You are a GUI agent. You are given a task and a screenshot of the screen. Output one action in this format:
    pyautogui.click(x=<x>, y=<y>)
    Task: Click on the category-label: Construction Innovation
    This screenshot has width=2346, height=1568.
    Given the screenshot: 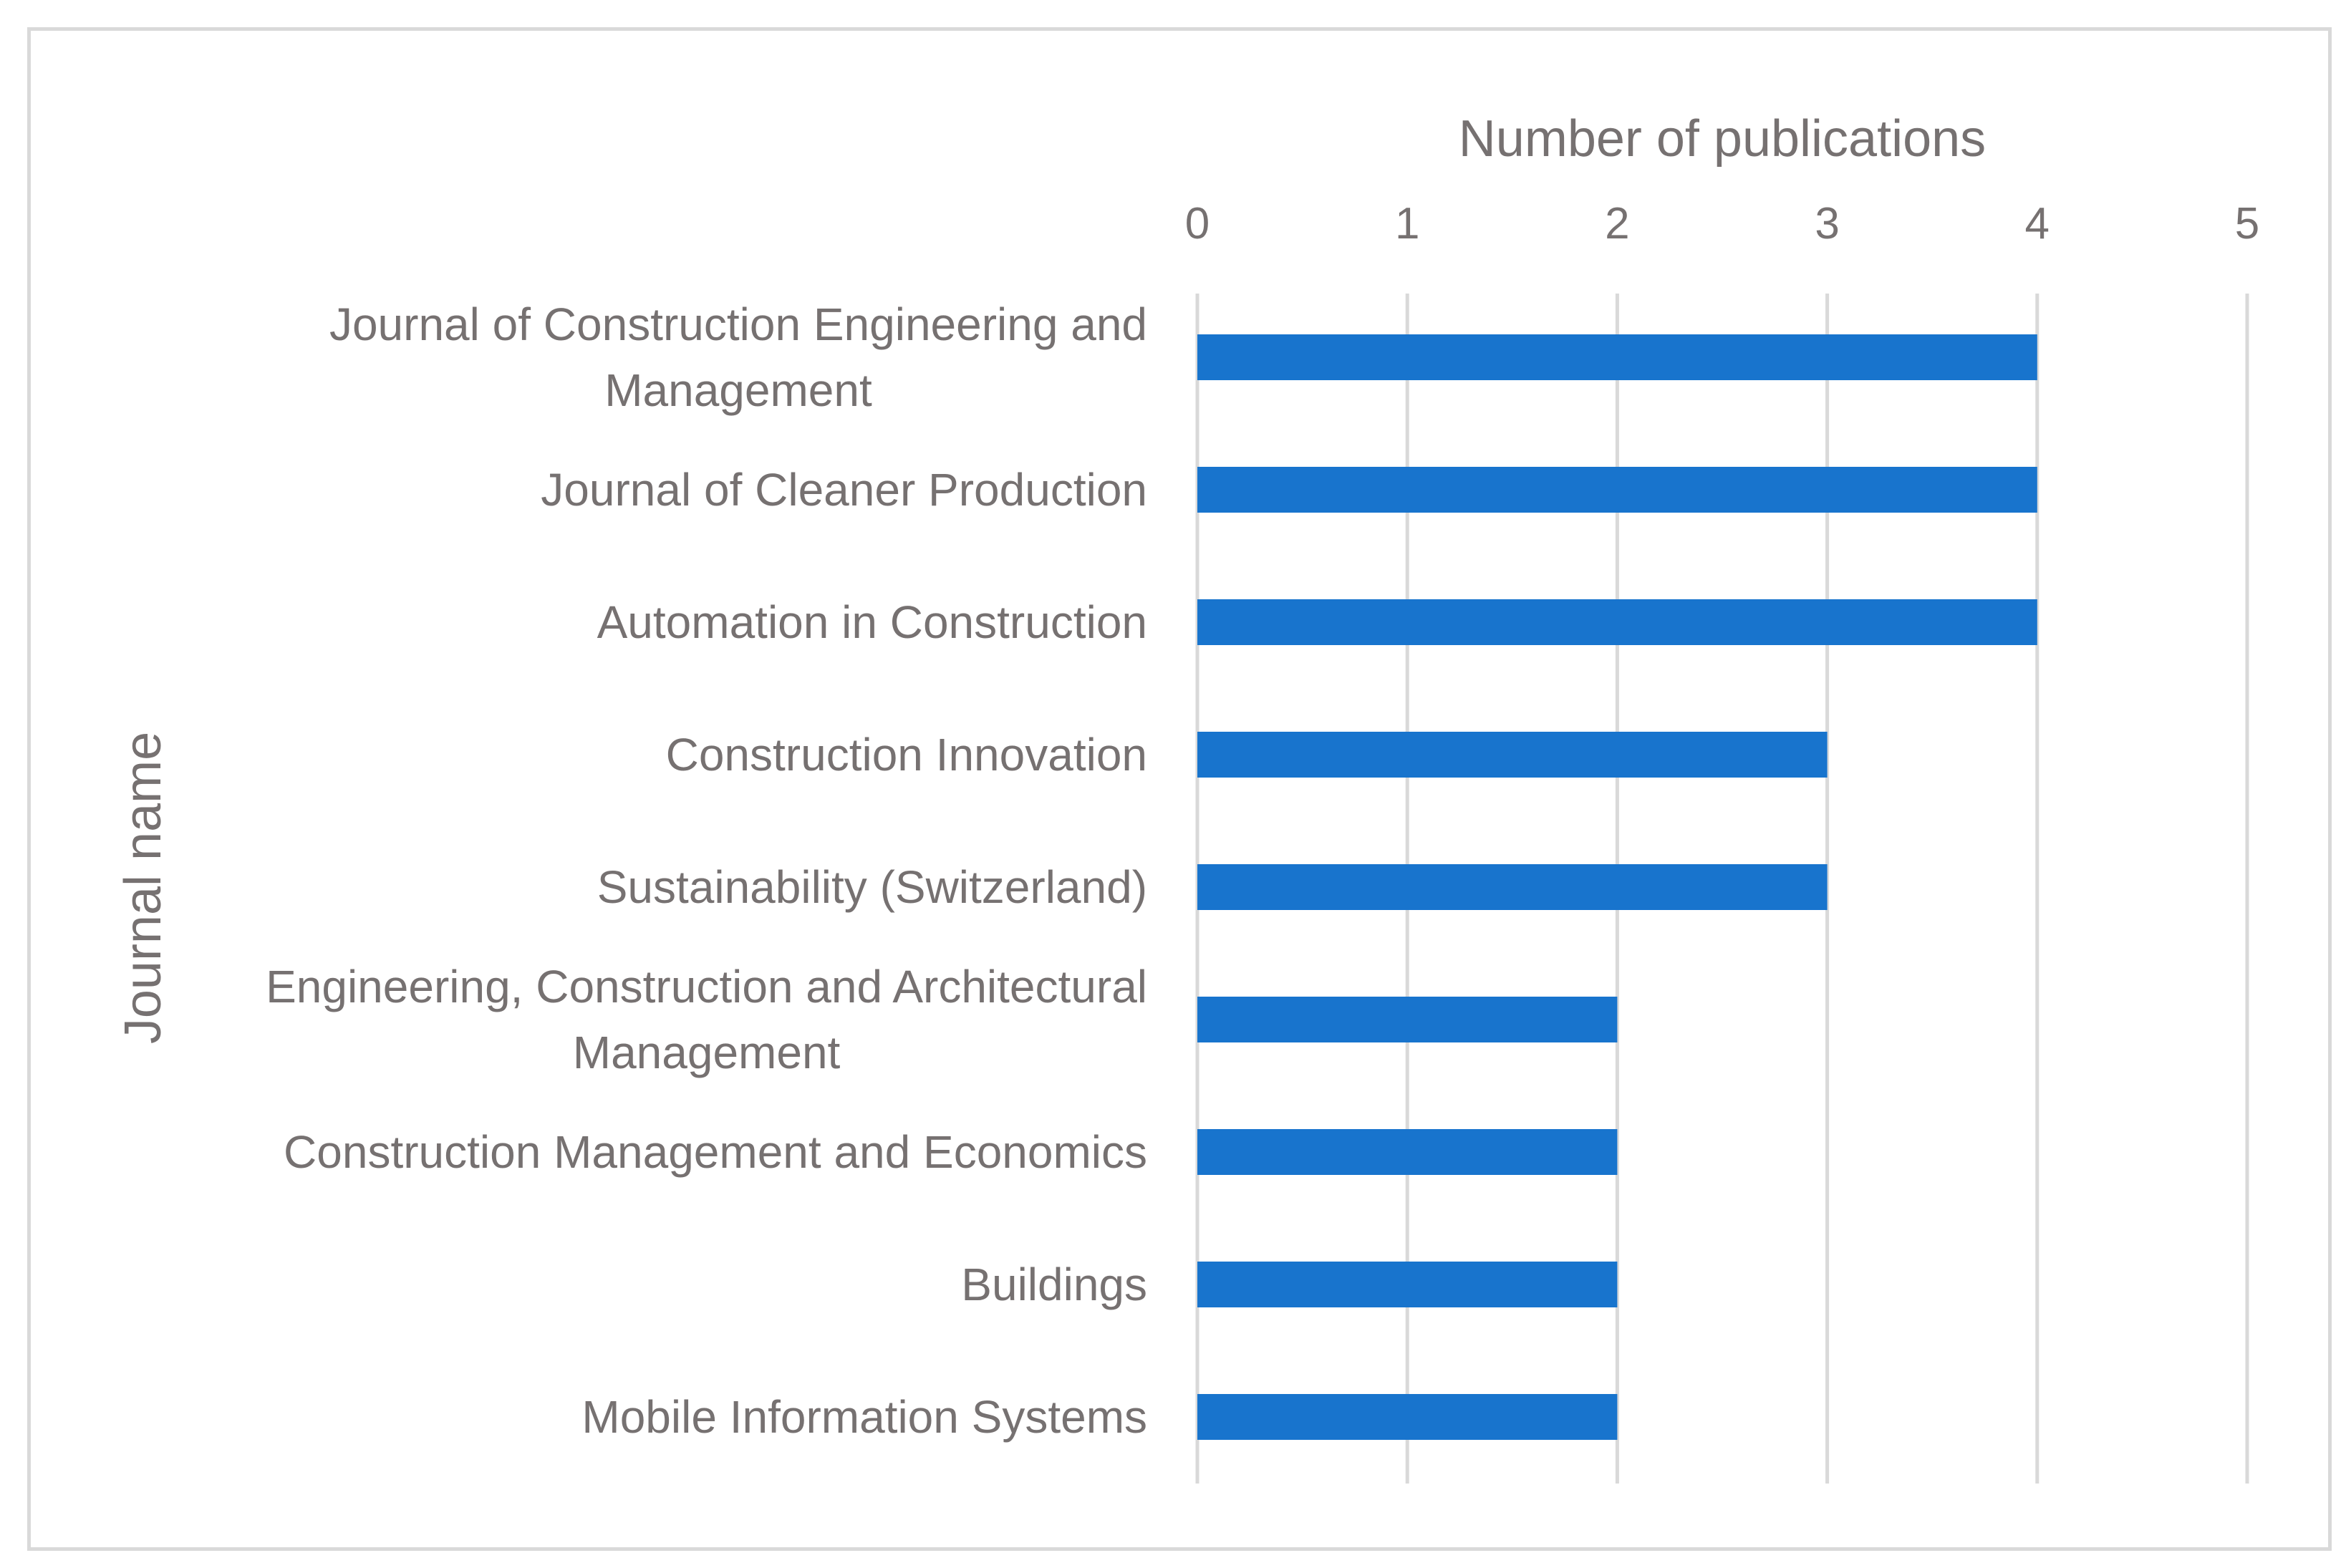 What is the action you would take?
    pyautogui.click(x=906, y=754)
    